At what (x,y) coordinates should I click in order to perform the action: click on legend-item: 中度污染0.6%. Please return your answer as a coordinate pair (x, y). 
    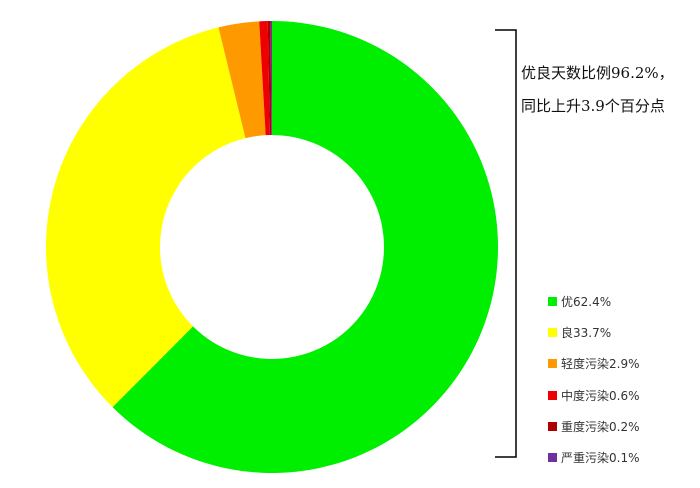
    Looking at the image, I should click on (594, 395).